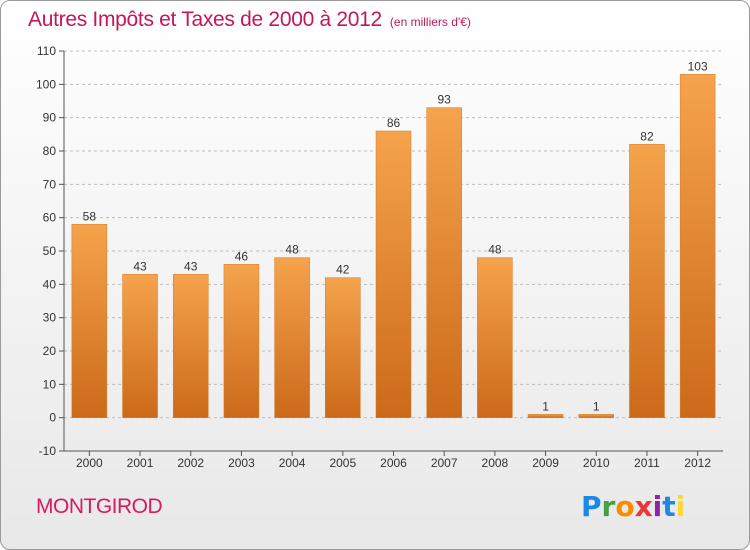 Image resolution: width=750 pixels, height=550 pixels. I want to click on bar-2005, so click(343, 347).